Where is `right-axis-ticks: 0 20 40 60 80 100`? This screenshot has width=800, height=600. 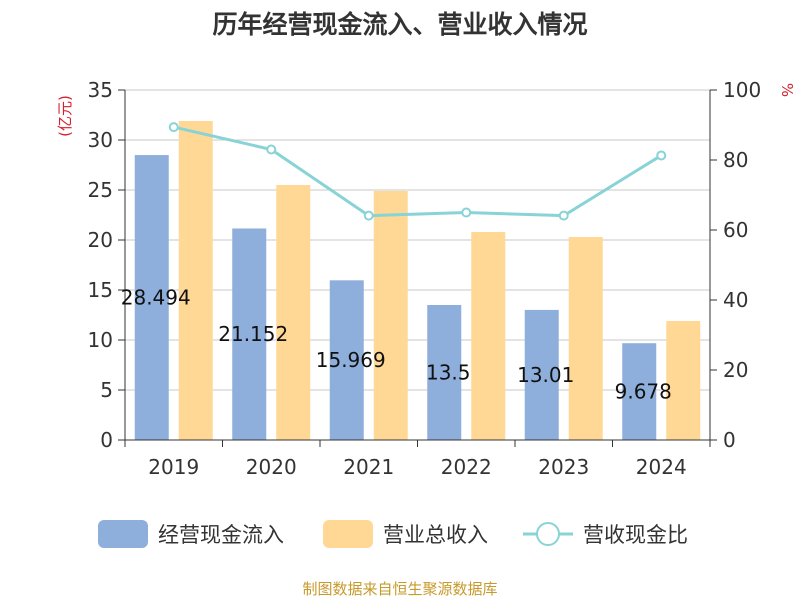
right-axis-ticks: 0 20 40 60 80 100 is located at coordinates (735, 265).